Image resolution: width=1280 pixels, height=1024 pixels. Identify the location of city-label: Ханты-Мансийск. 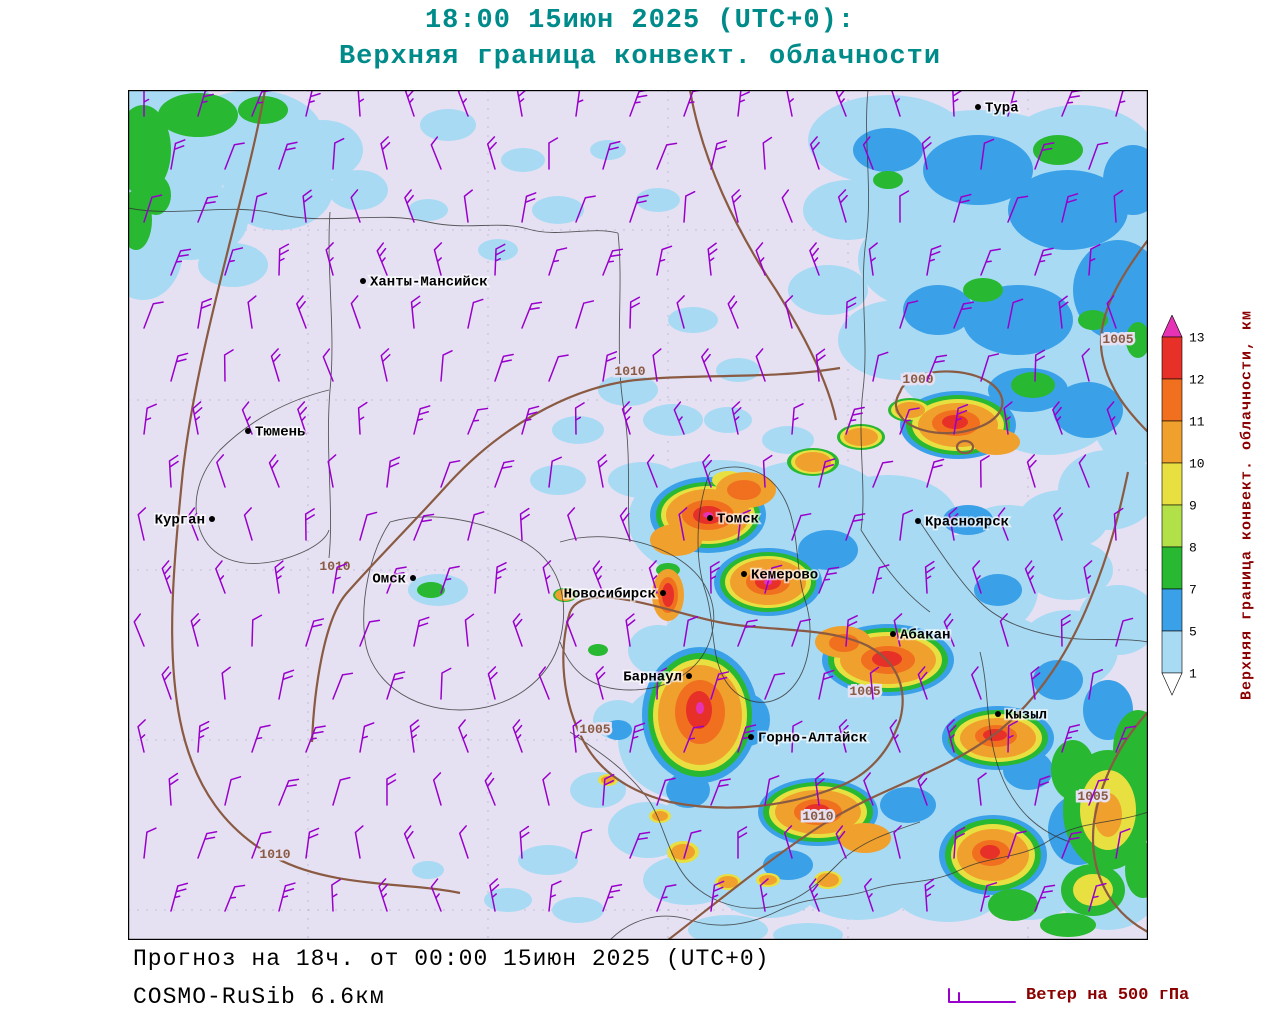
(429, 283).